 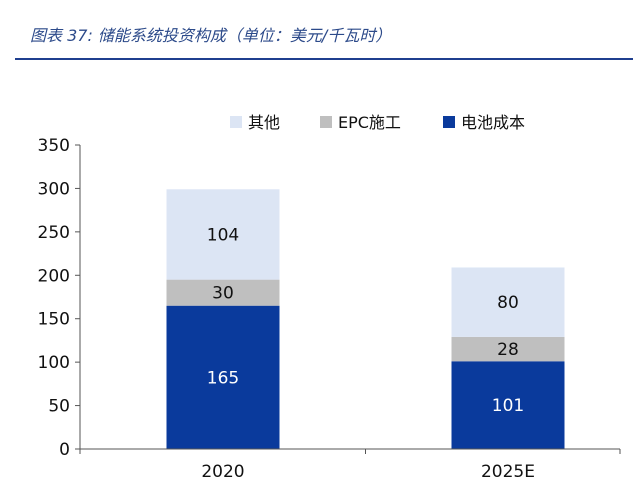 I want to click on y-tick-label: 0, so click(x=64, y=450).